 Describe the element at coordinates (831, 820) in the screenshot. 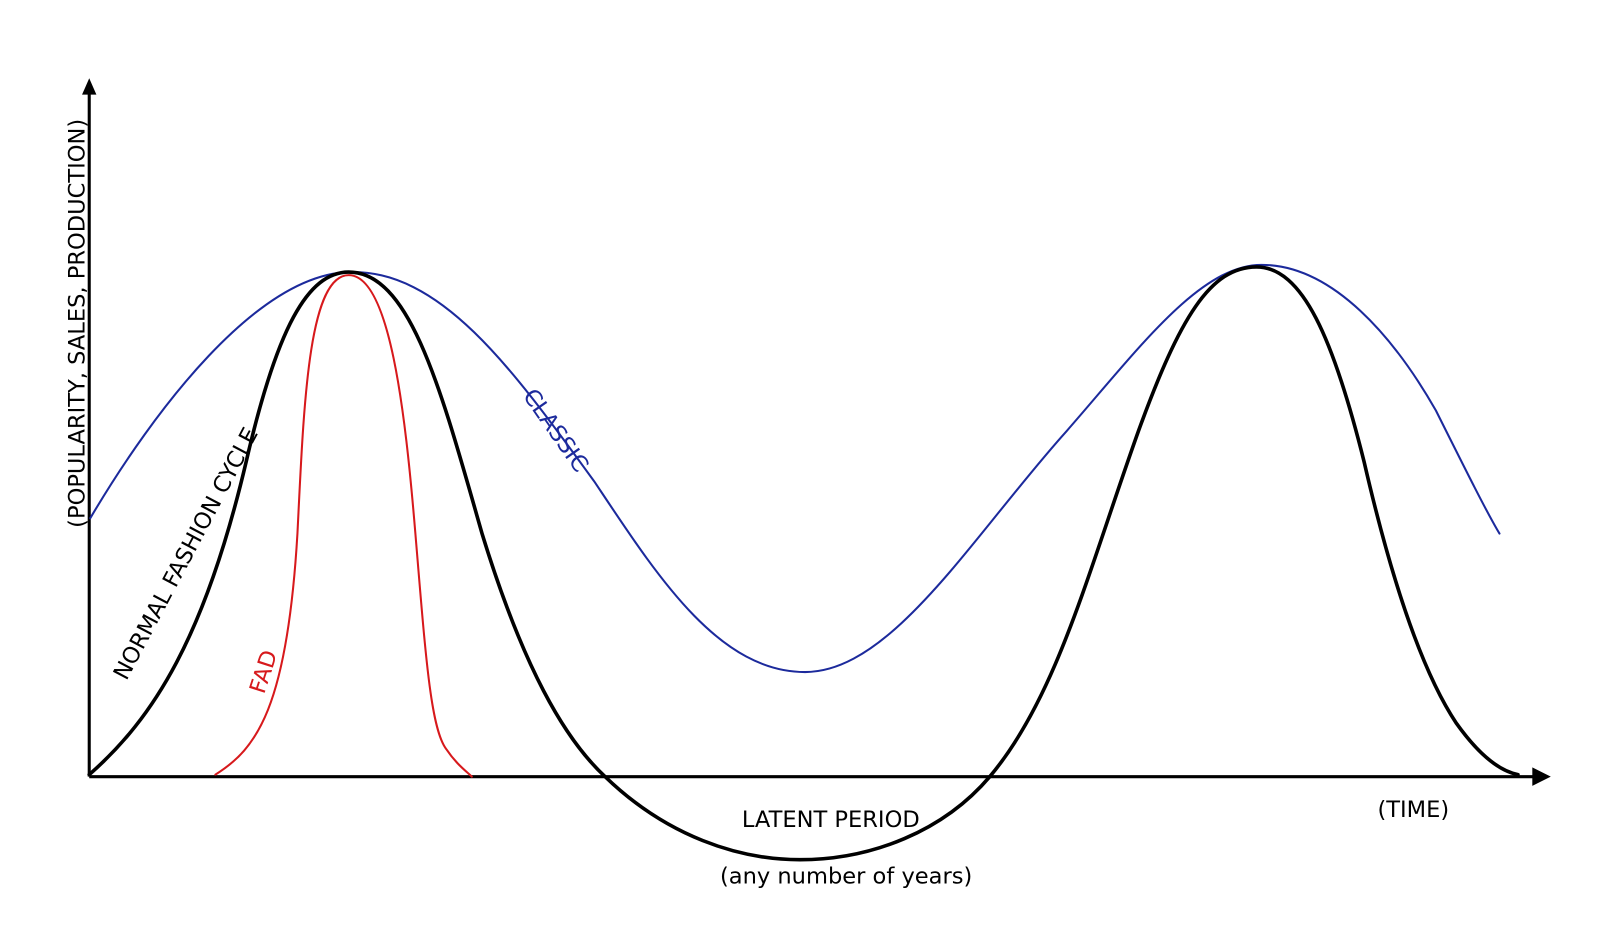

I see `latent-period-label: LATENT PERIOD` at that location.